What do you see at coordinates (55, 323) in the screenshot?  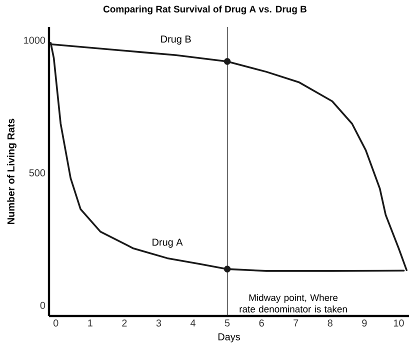 I see `x-tick-label: 0` at bounding box center [55, 323].